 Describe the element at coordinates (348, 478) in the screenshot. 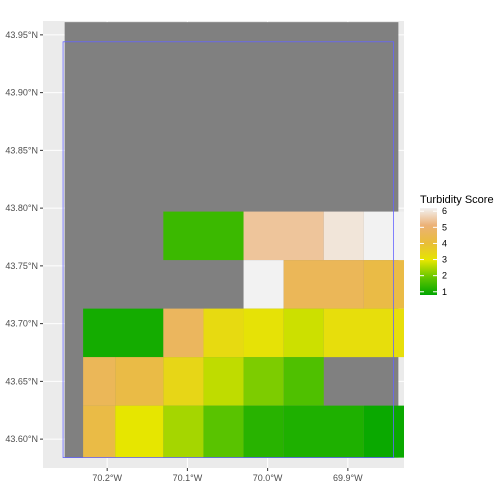

I see `x-tick-label: 69.9°W` at that location.